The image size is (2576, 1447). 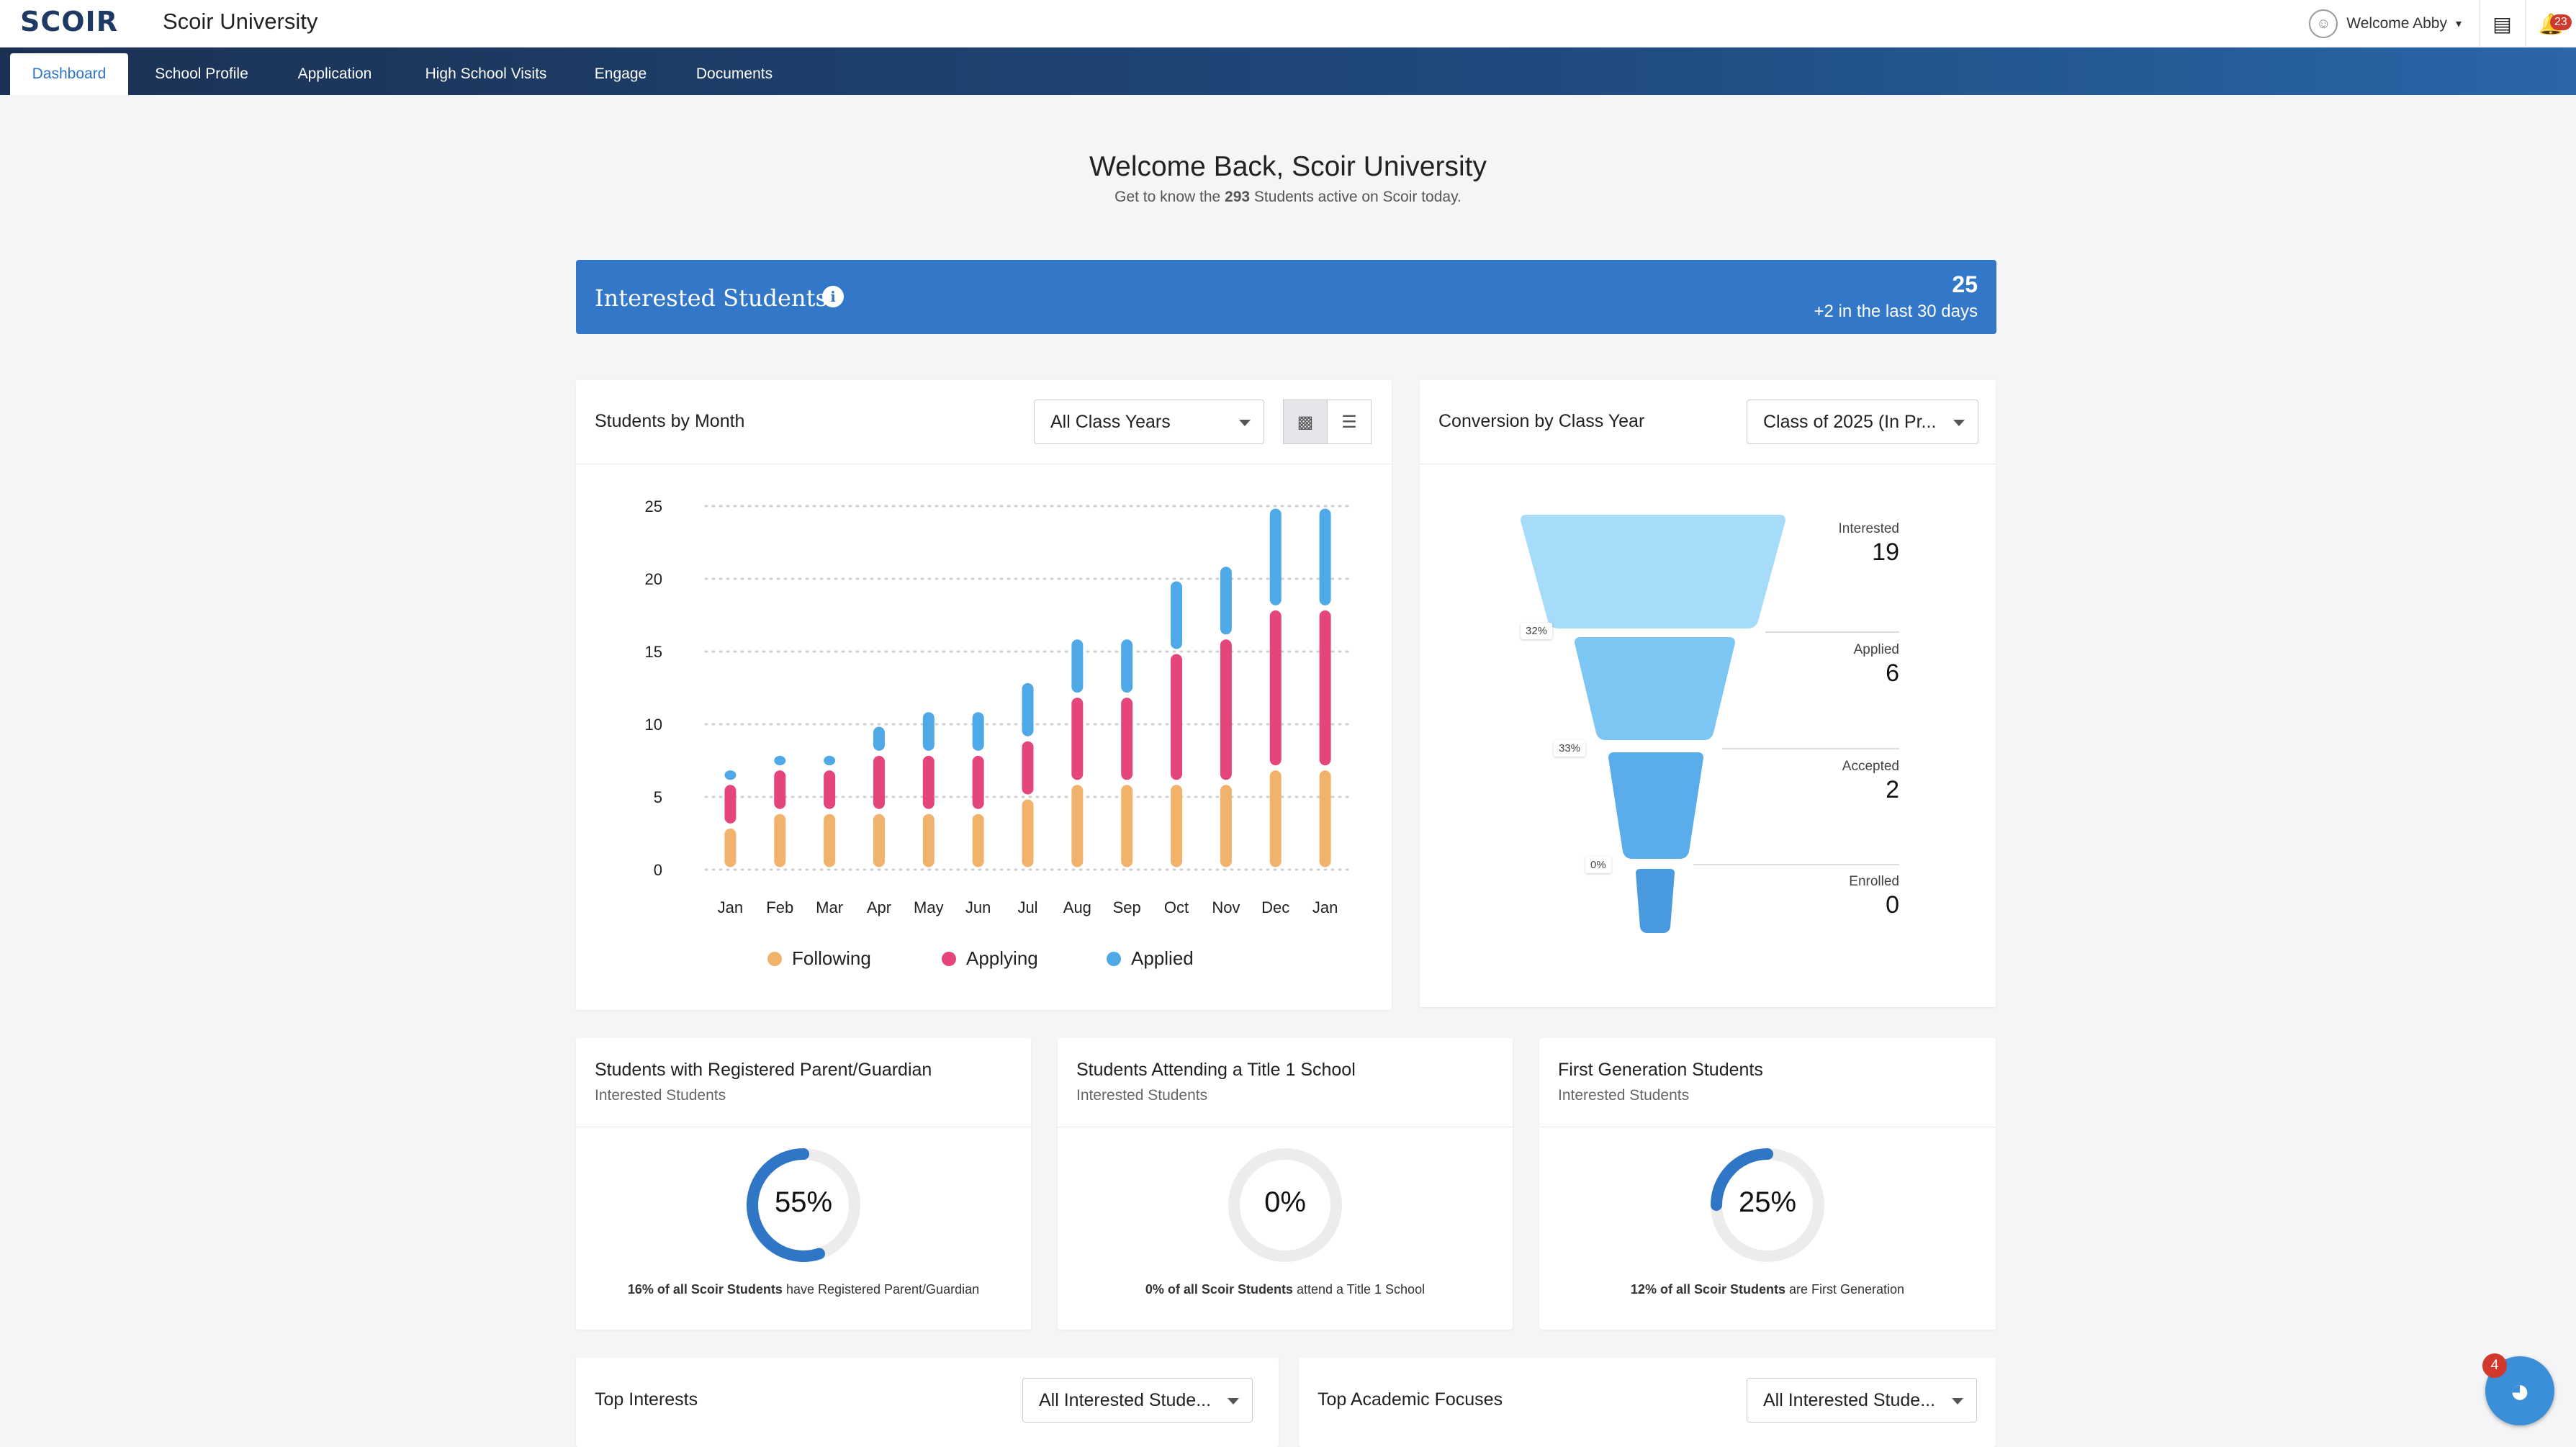 I want to click on tab-high-school-visits: High School Visits, so click(x=486, y=74).